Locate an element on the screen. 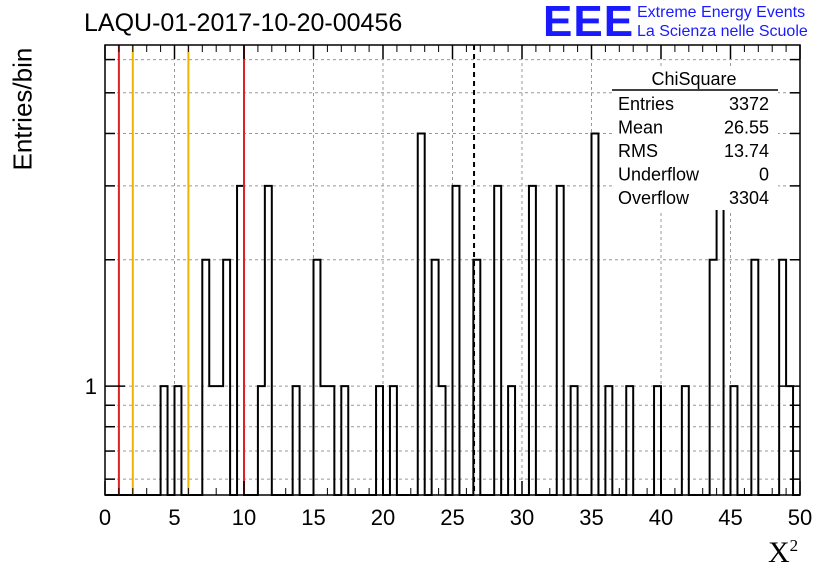 The height and width of the screenshot is (572, 836). x-tick-label: 10 is located at coordinates (244, 517).